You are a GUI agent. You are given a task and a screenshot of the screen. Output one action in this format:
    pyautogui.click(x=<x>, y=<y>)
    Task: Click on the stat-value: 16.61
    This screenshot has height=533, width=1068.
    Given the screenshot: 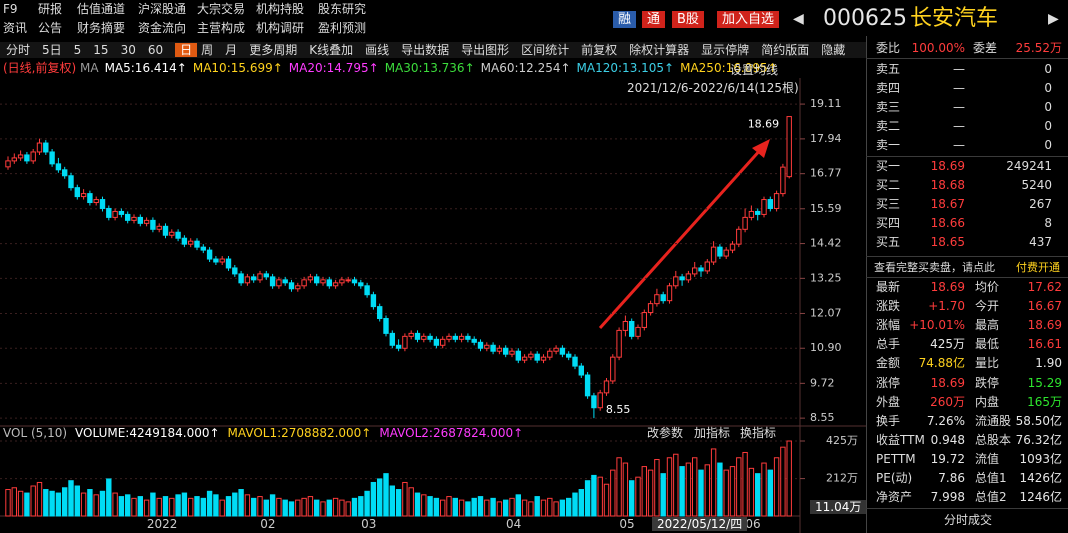 What is the action you would take?
    pyautogui.click(x=1044, y=344)
    